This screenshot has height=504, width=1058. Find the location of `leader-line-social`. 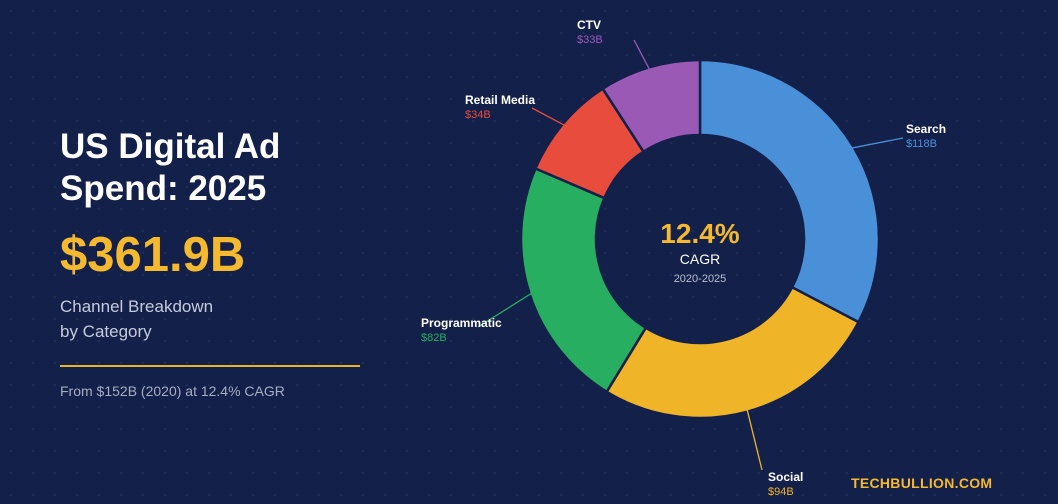

leader-line-social is located at coordinates (754, 439).